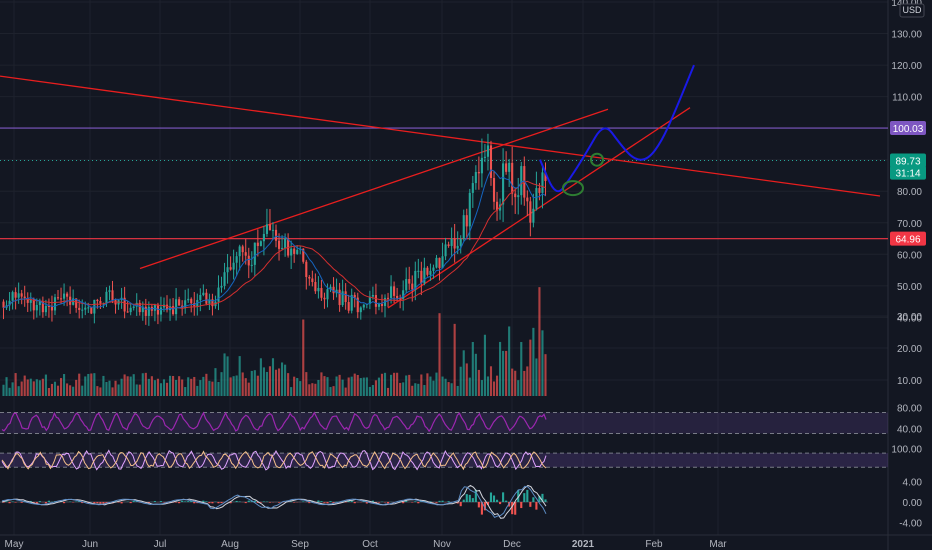  I want to click on currency-label: USD, so click(912, 10).